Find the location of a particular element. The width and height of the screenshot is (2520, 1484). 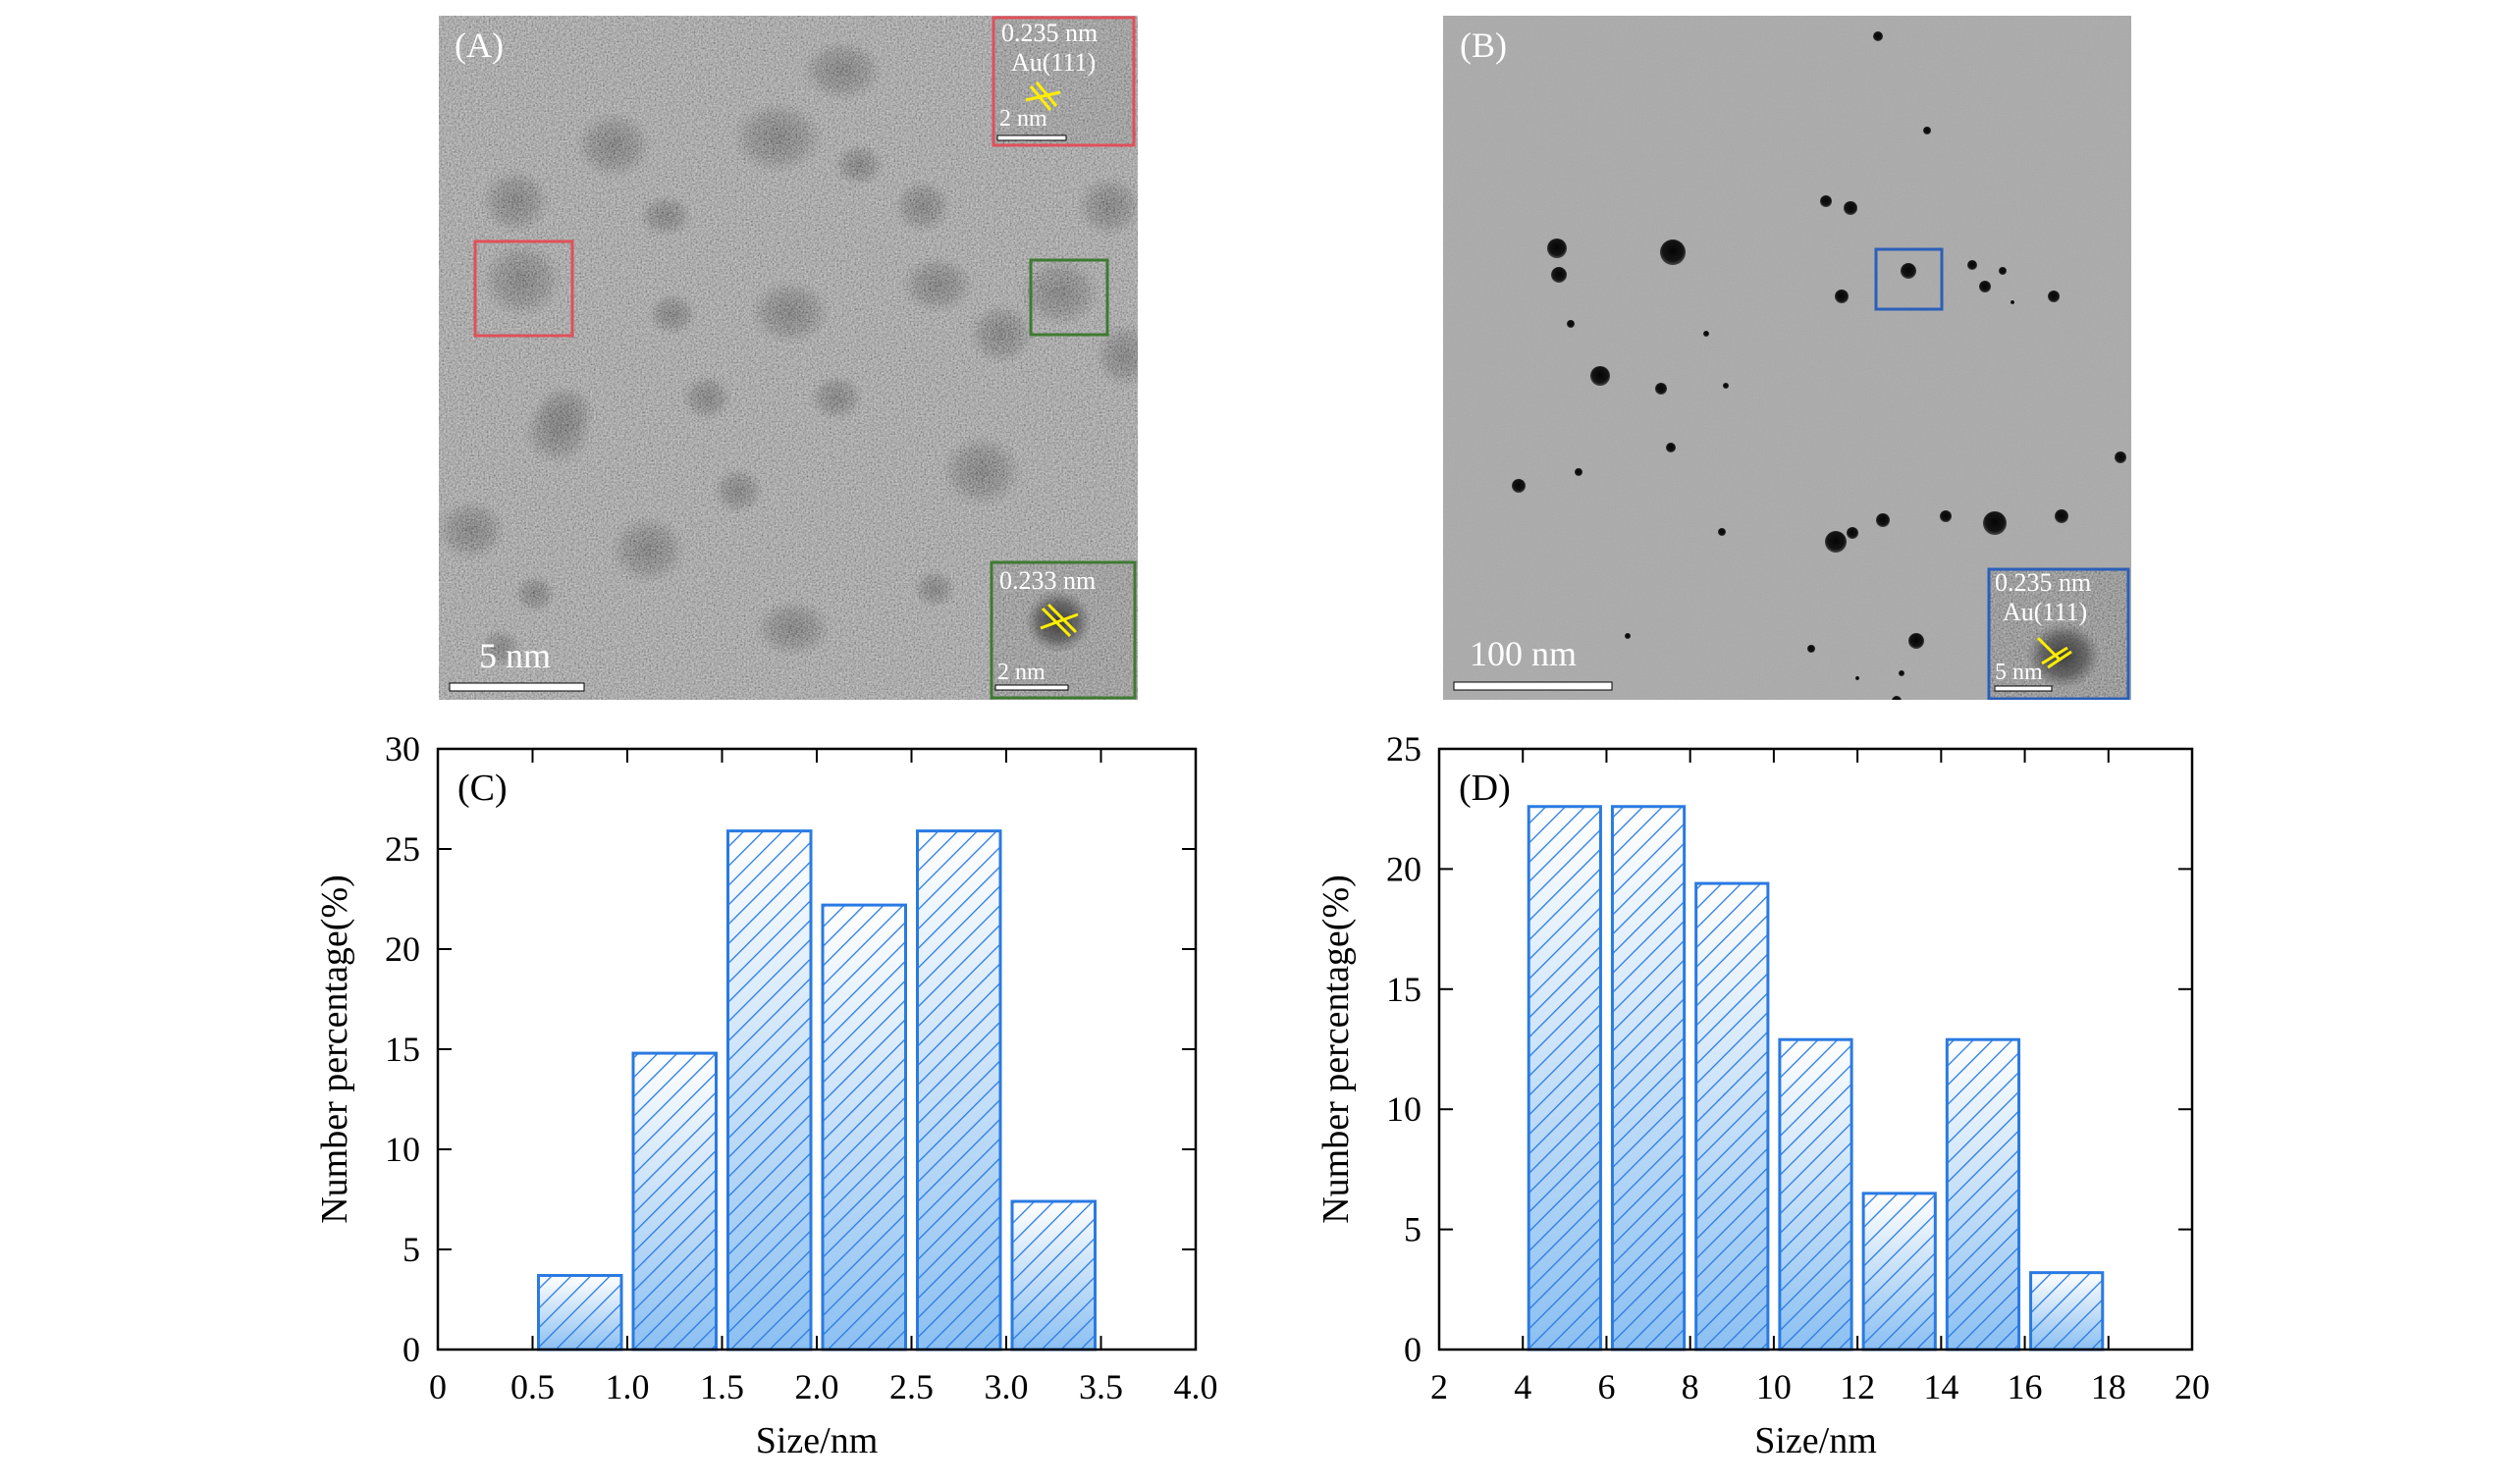

panel-a-micrograph is located at coordinates (788, 358).